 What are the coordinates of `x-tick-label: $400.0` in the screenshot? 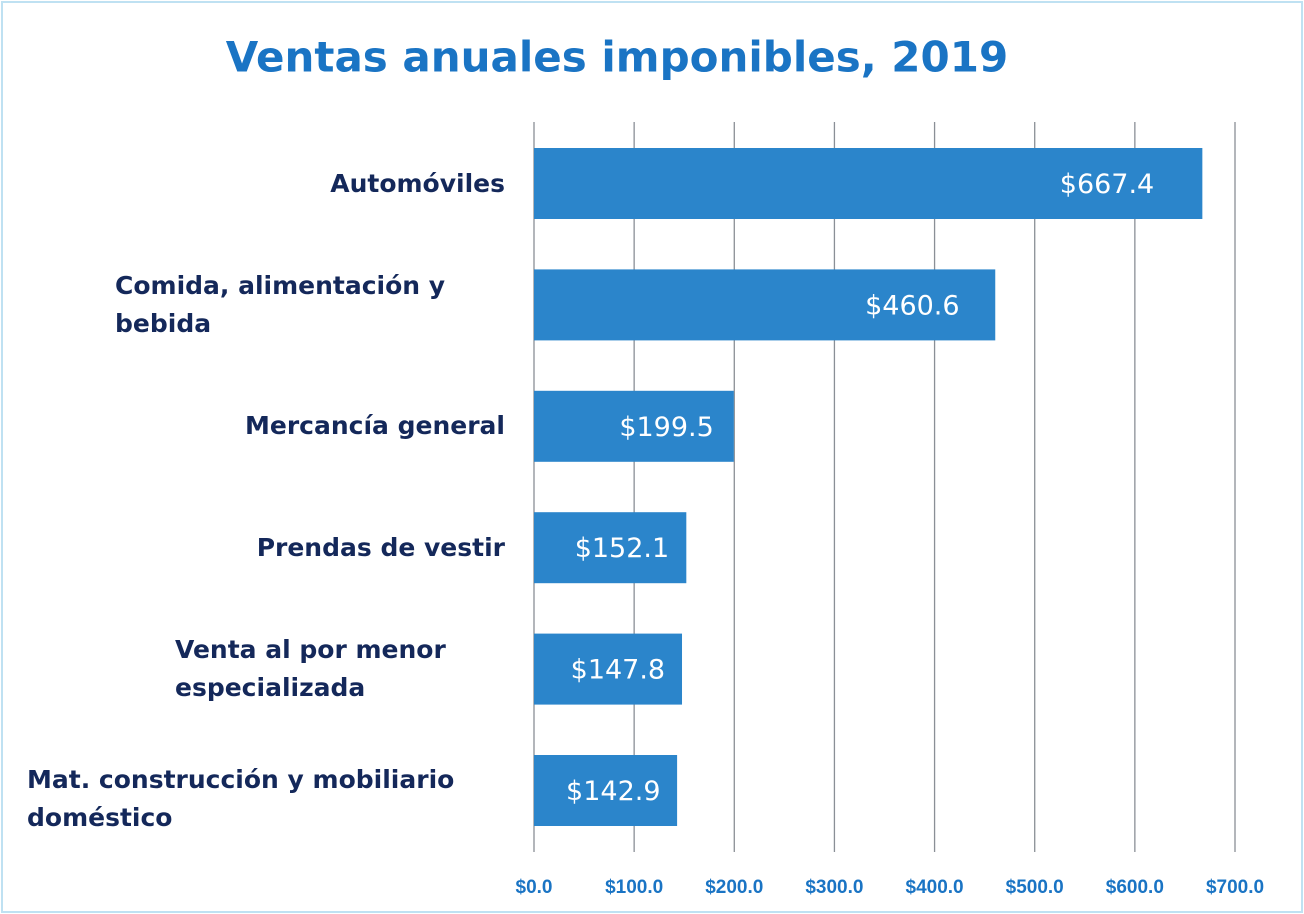 It's located at (935, 887).